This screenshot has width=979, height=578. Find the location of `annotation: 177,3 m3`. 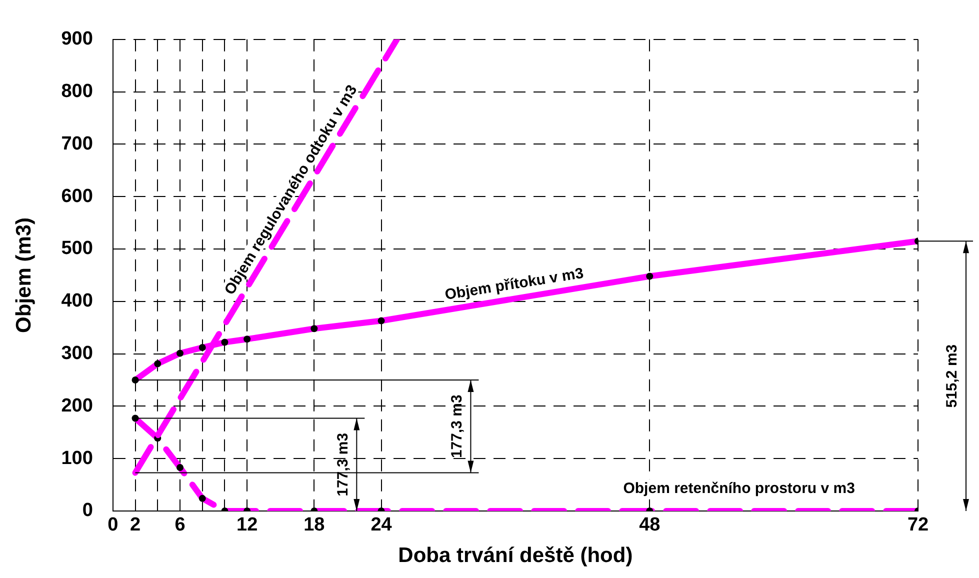

annotation: 177,3 m3 is located at coordinates (343, 464).